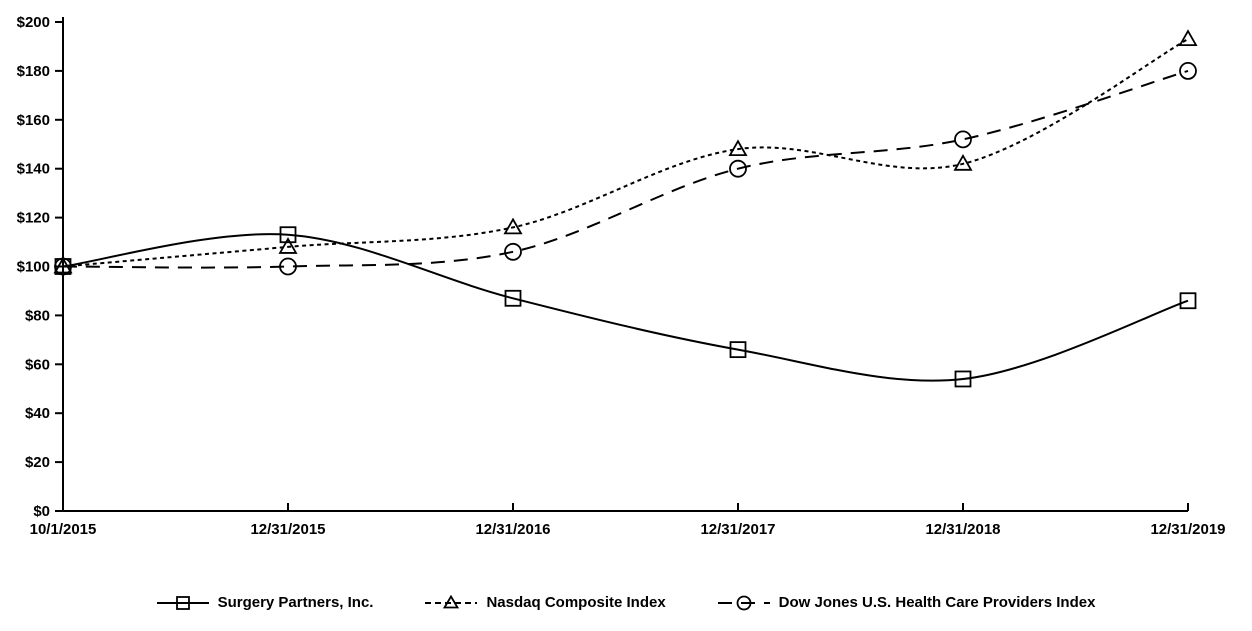 This screenshot has width=1252, height=631. What do you see at coordinates (37, 315) in the screenshot?
I see `y-tick-label: $80` at bounding box center [37, 315].